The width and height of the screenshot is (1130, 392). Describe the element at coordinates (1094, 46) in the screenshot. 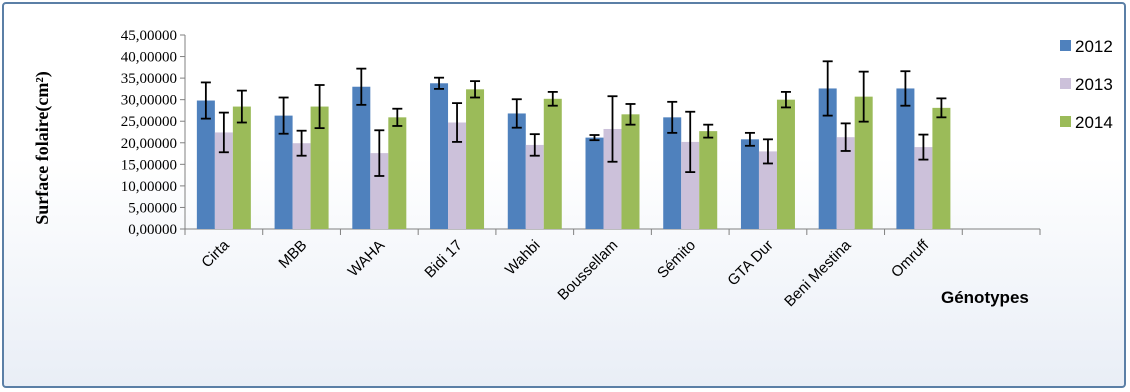

I see `legend-label: 2012` at that location.